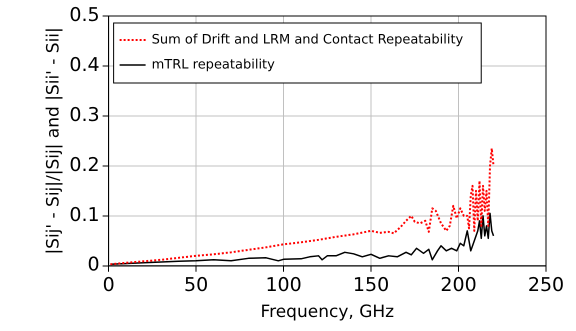 This screenshot has width=576, height=331. Describe the element at coordinates (458, 285) in the screenshot. I see `x-tick-label: 200` at that location.